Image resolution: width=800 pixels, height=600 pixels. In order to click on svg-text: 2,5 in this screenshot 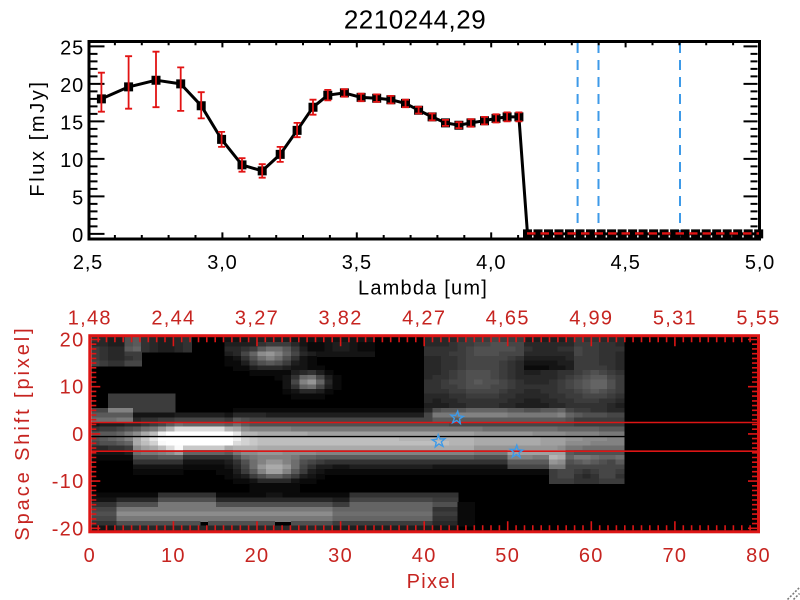, I will do `click(88, 263)`.